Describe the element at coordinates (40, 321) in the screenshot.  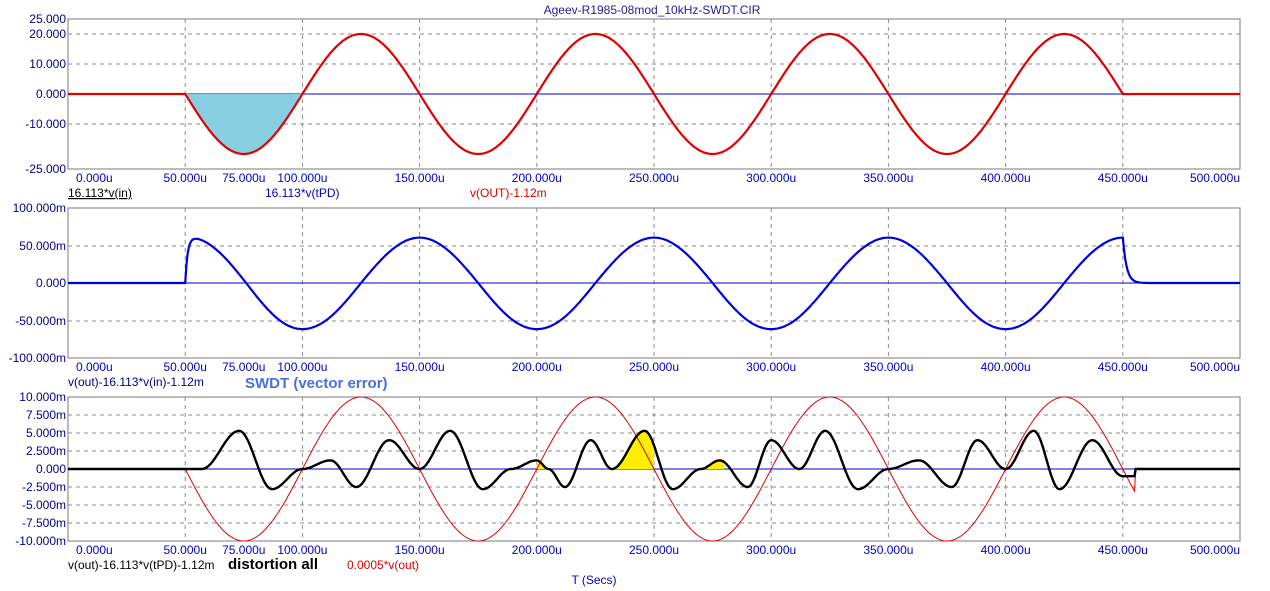
I see `y-tick-label: -50.000m` at that location.